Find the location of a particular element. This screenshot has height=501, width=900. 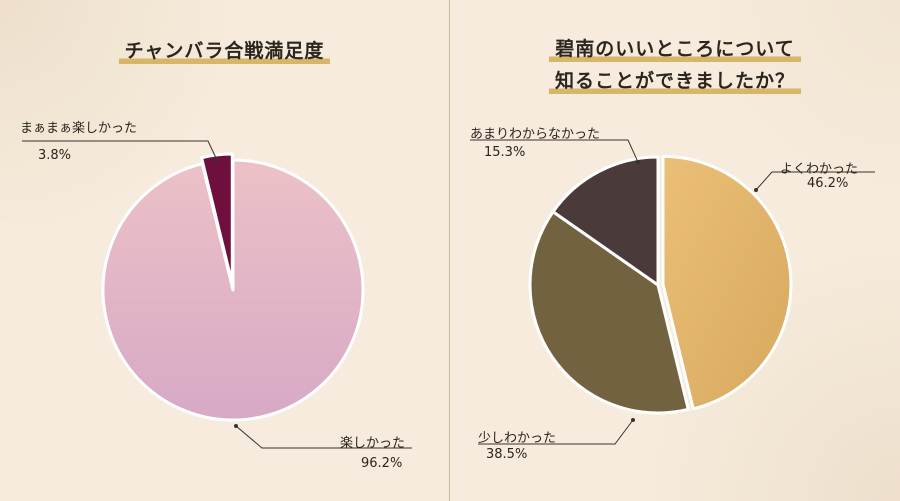

value-slice-0-0: 96.2% is located at coordinates (382, 463).